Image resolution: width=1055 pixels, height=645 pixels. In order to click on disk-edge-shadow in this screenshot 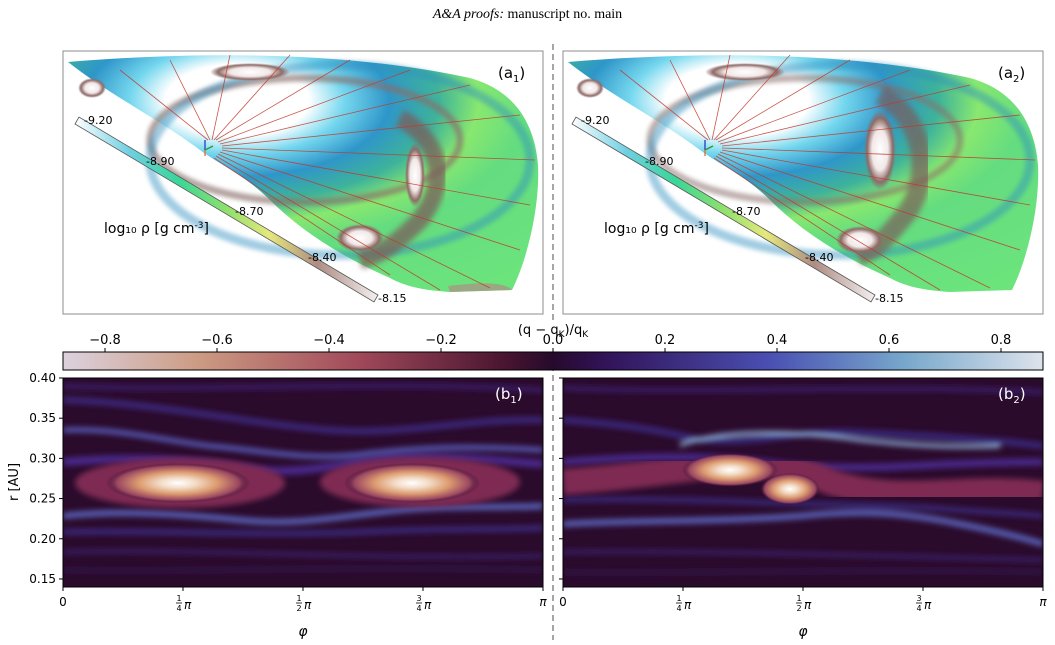, I will do `click(480, 287)`.